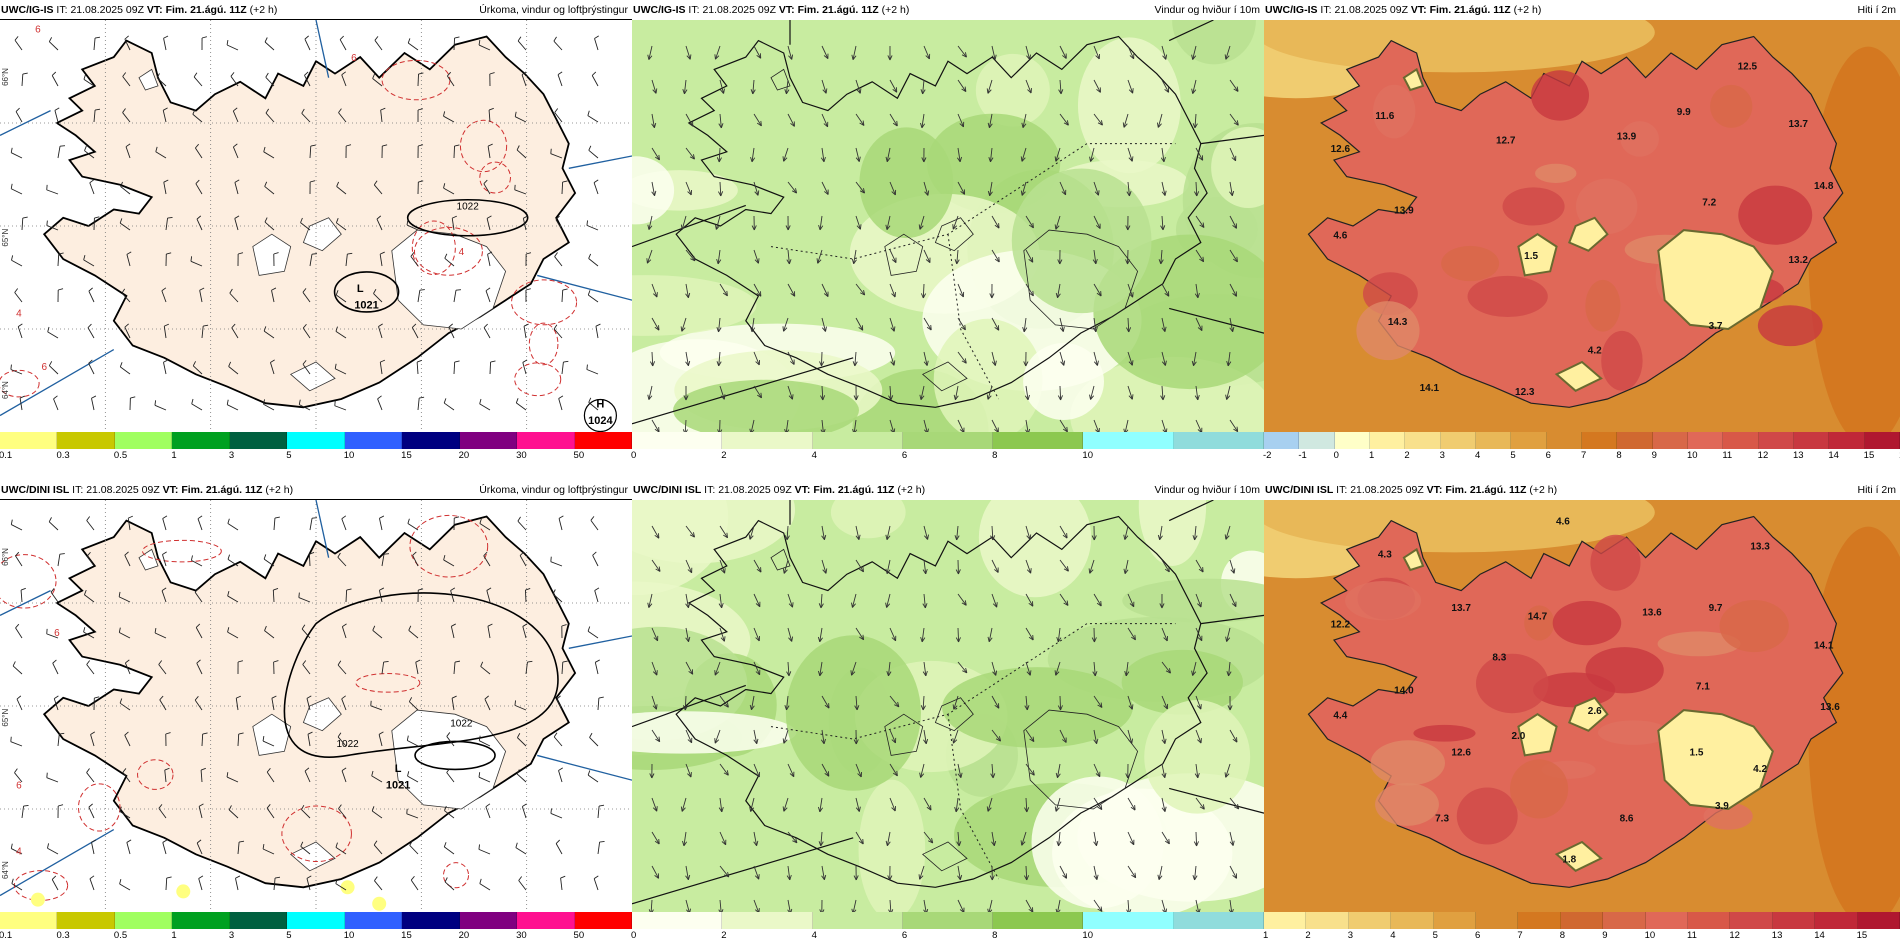  I want to click on legend-tick-label: 1, so click(1266, 935).